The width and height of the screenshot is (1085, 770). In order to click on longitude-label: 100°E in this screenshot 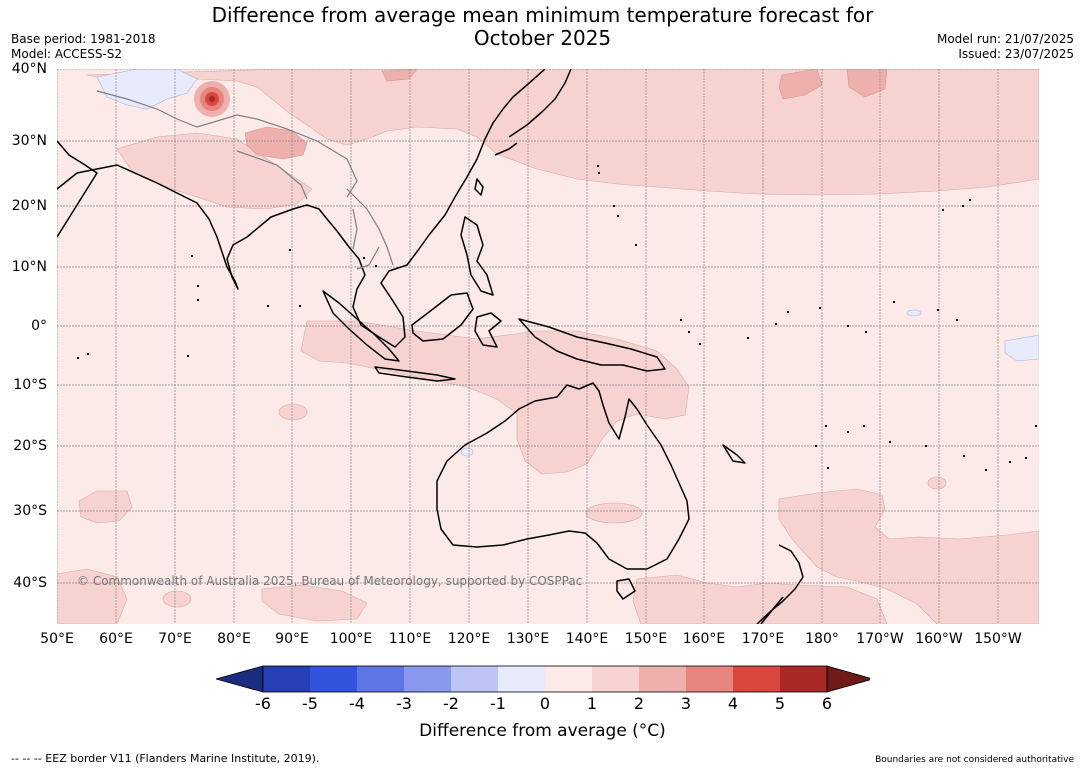, I will do `click(351, 639)`.